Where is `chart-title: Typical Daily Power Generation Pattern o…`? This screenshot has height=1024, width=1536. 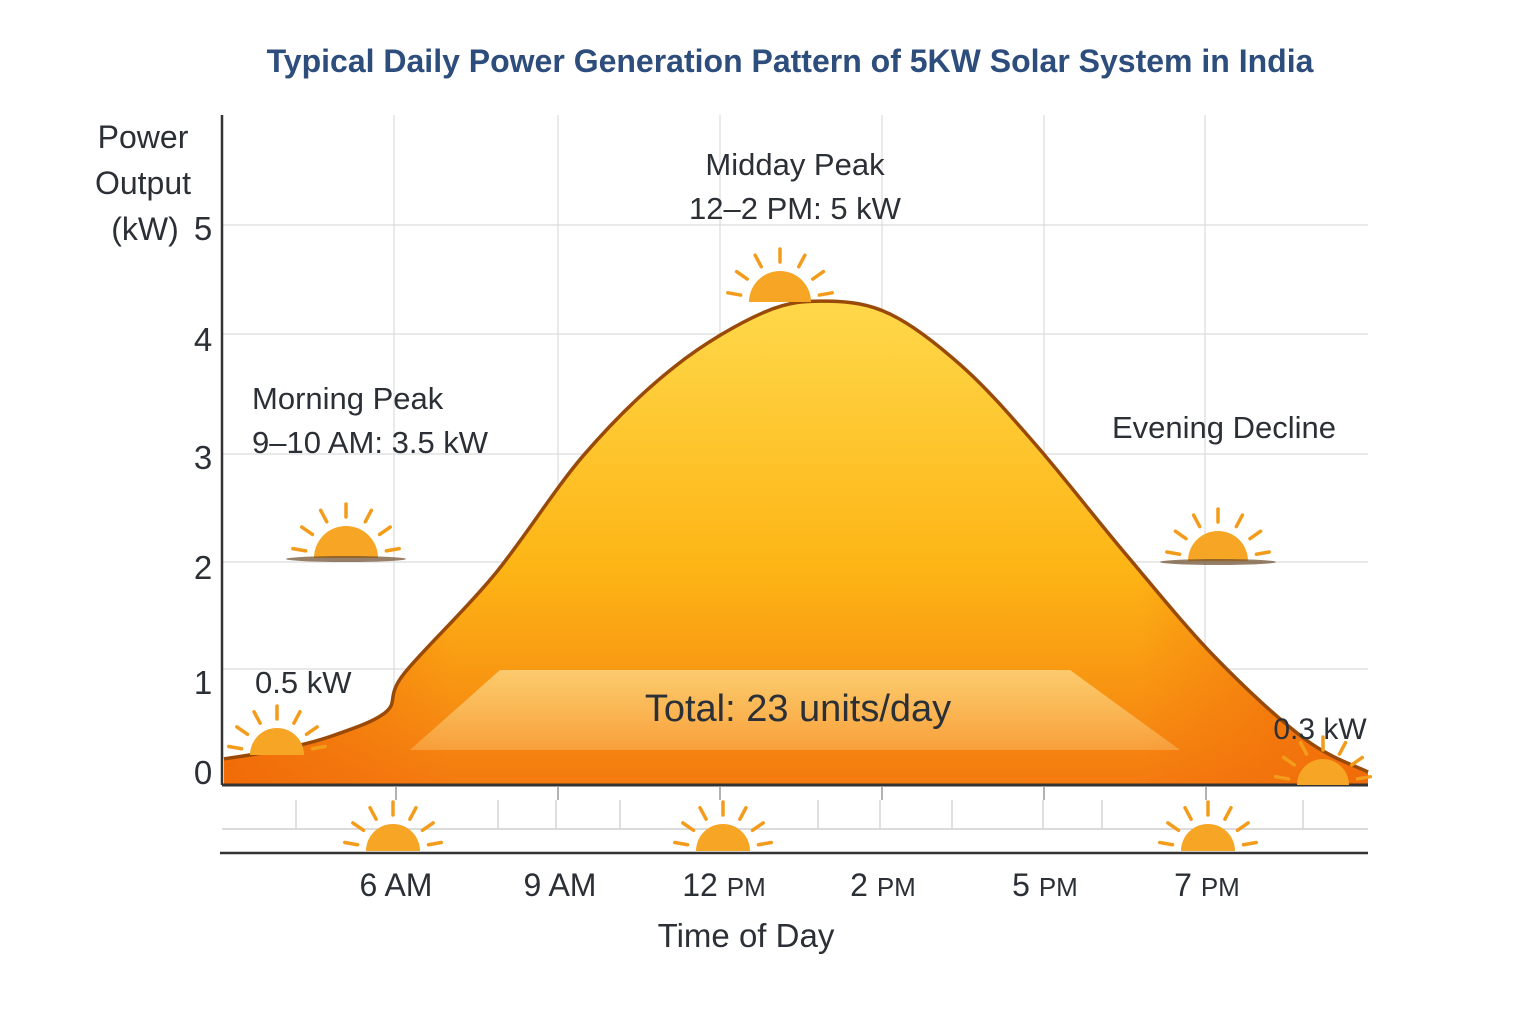 chart-title: Typical Daily Power Generation Pattern o… is located at coordinates (790, 61).